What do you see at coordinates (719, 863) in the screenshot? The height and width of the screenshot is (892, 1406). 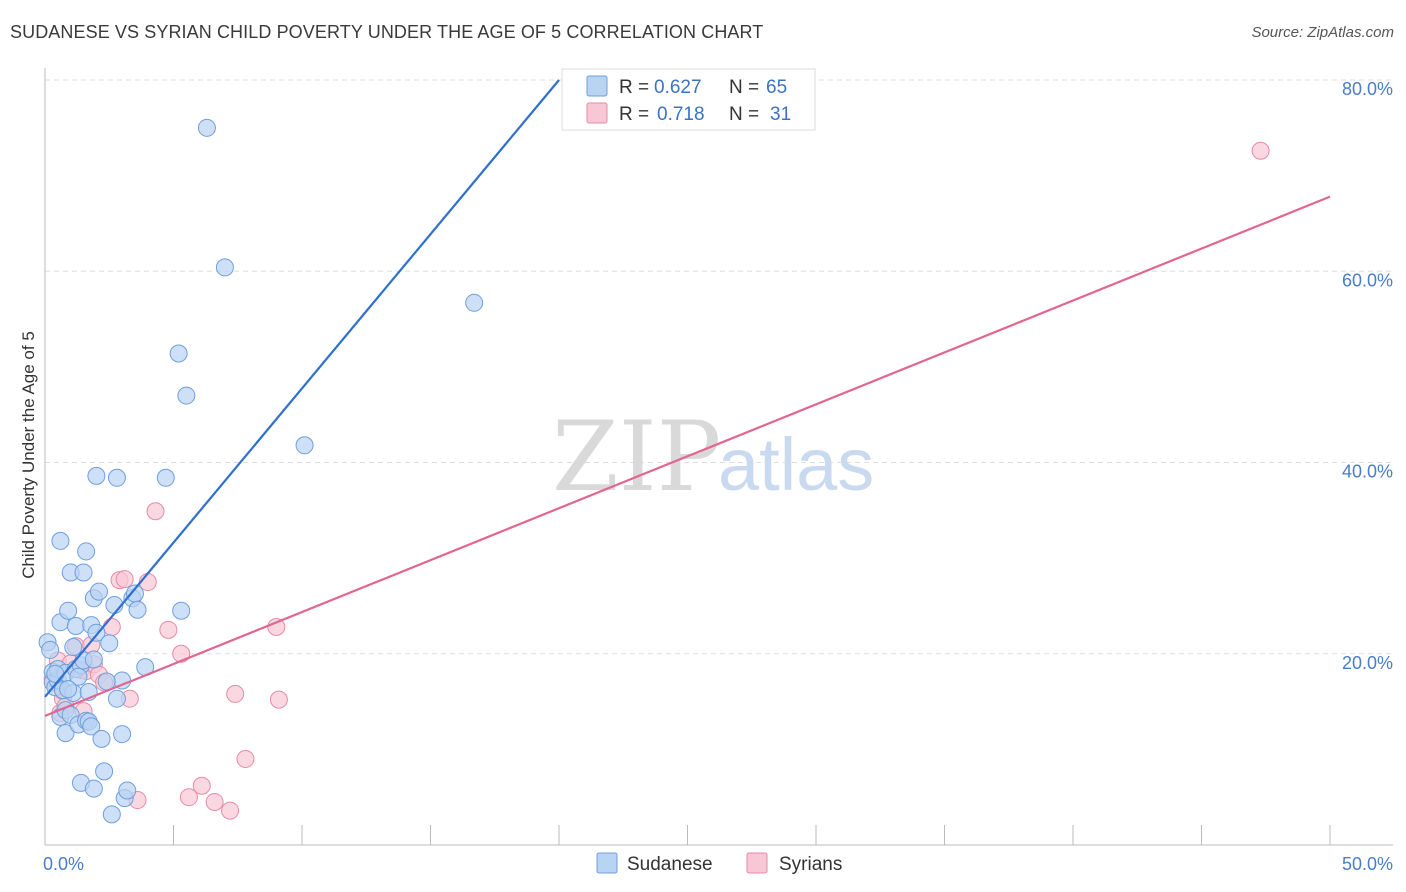 I see `bottom-legend: Sudanese Syrians` at bounding box center [719, 863].